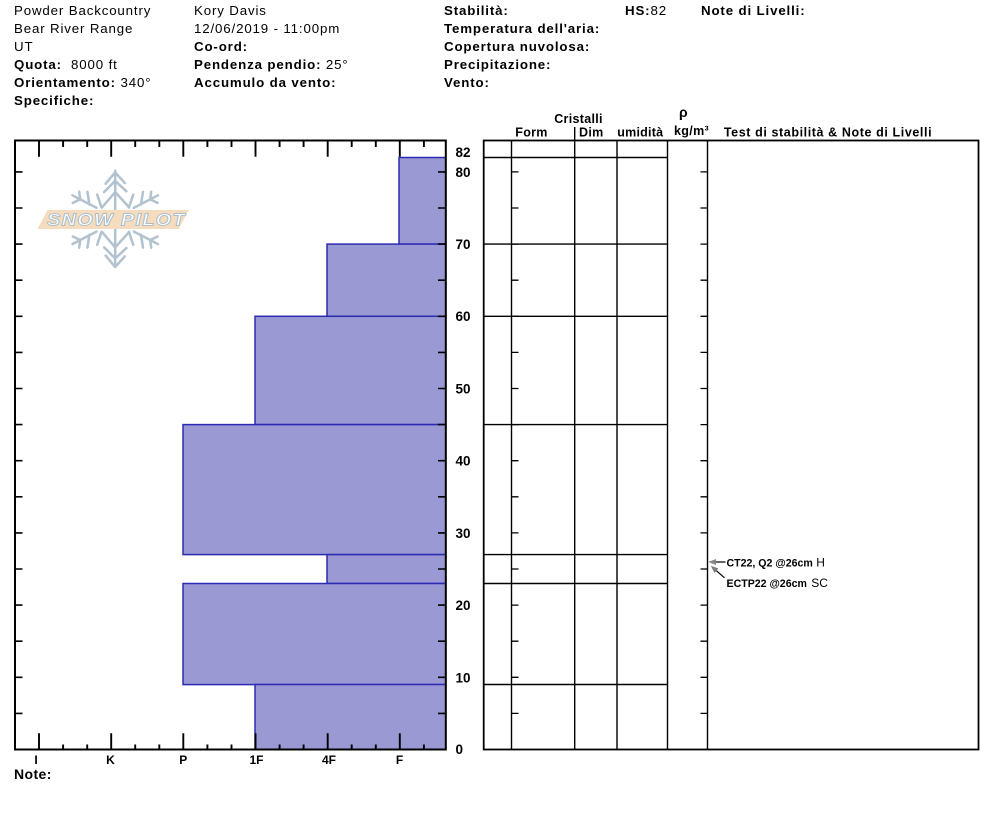 Image resolution: width=994 pixels, height=840 pixels. Describe the element at coordinates (578, 119) in the screenshot. I see `svg-text: Cristalli` at that location.